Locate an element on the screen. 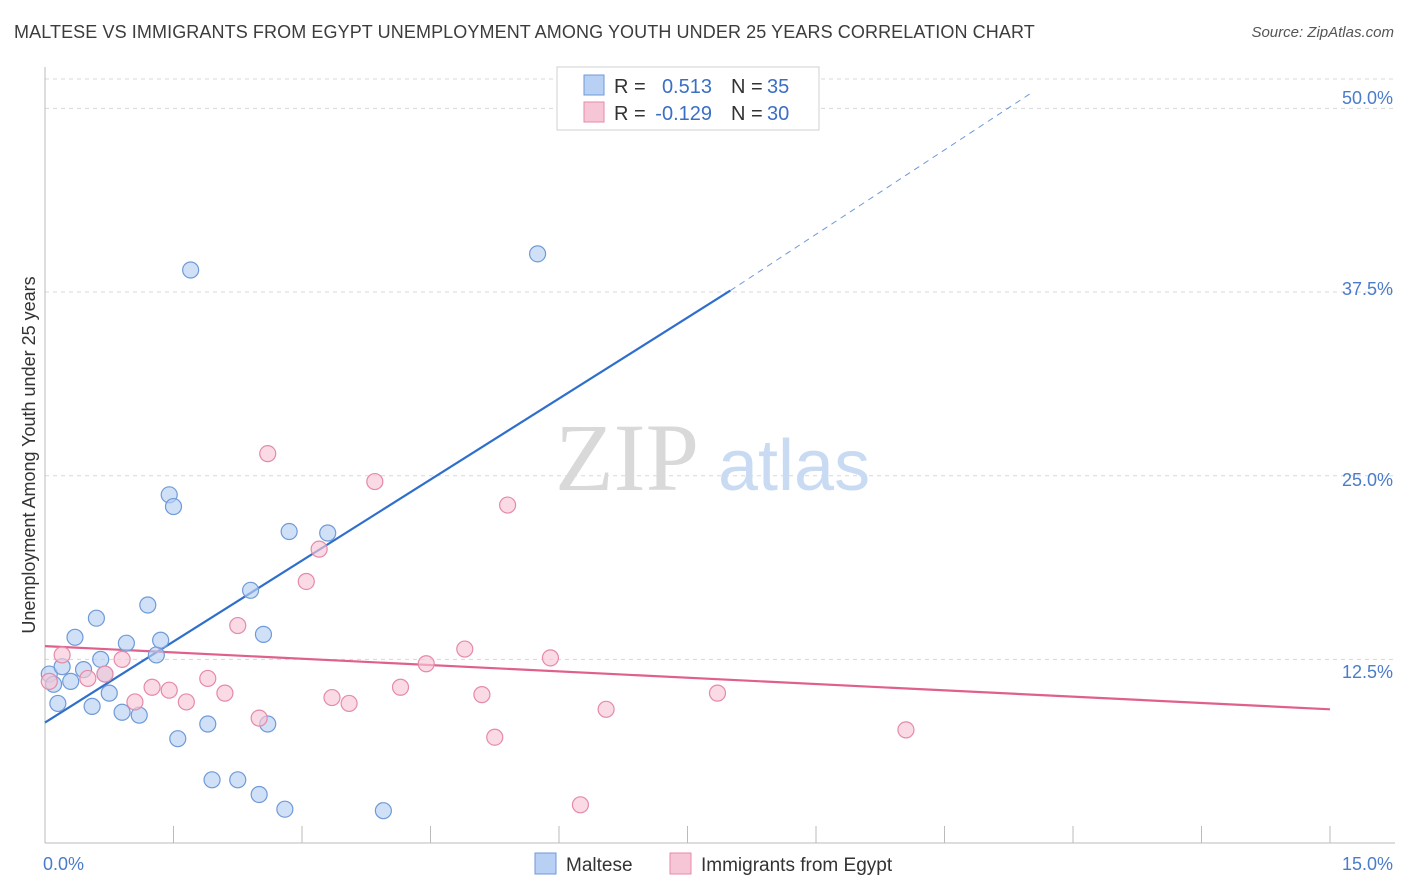 This screenshot has width=1406, height=892. bottom-legend: Maltese Immigrants from Egypt is located at coordinates (713, 864).